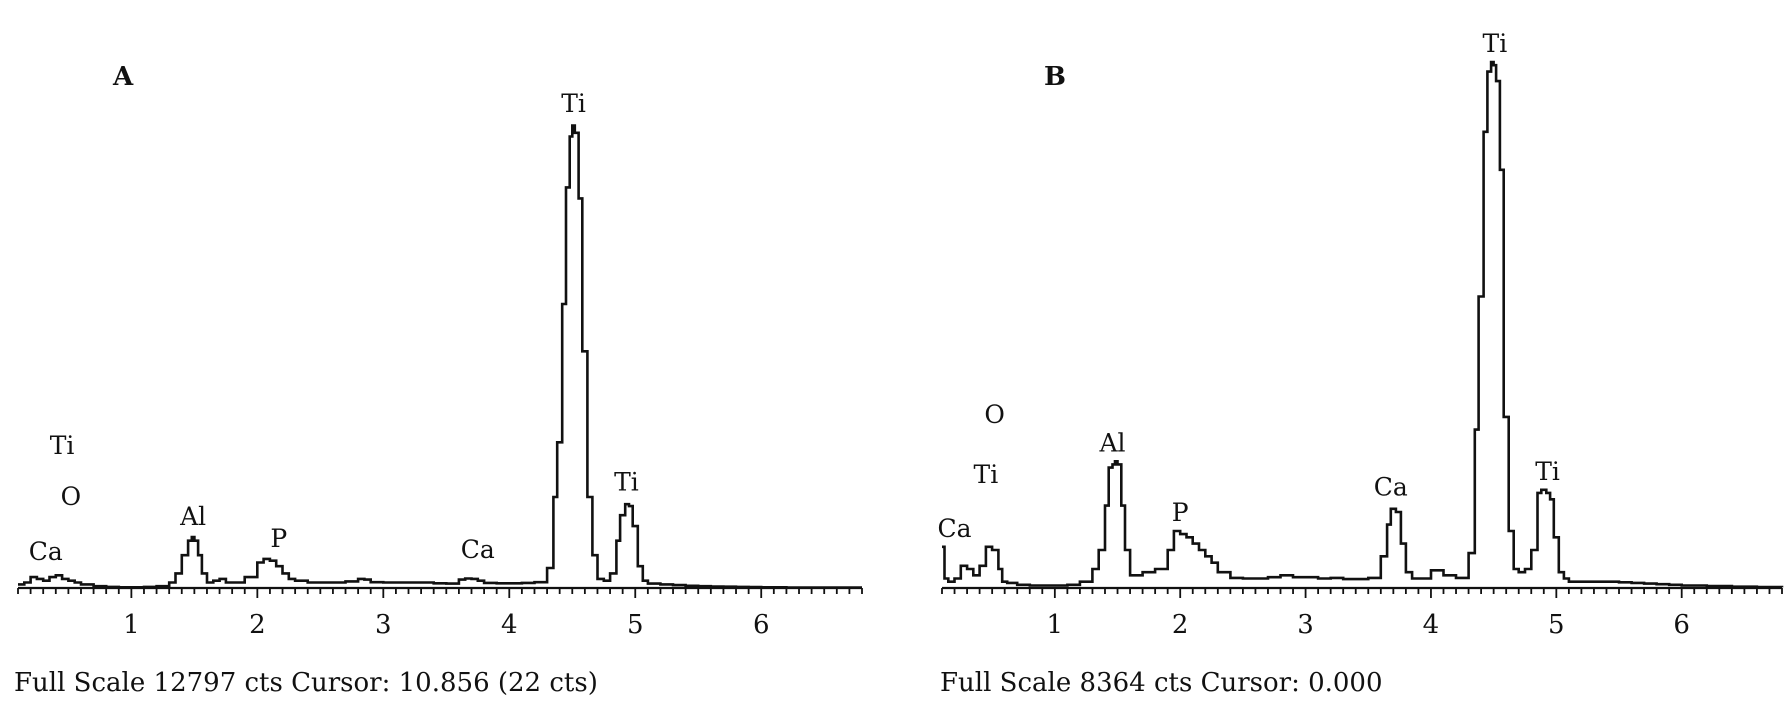 This screenshot has width=1792, height=701. What do you see at coordinates (123, 77) in the screenshot?
I see `panel-label: A` at bounding box center [123, 77].